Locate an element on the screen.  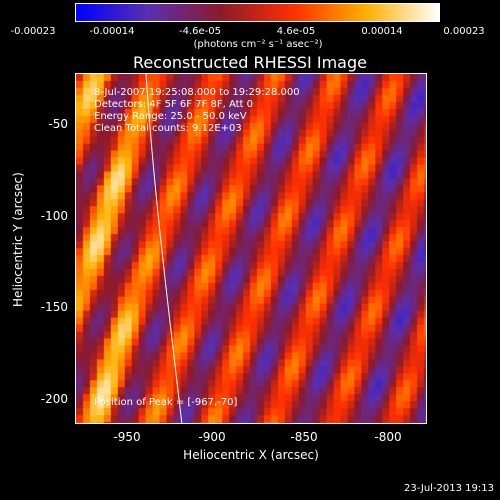
y-tick-label: -100 is located at coordinates (54, 216).